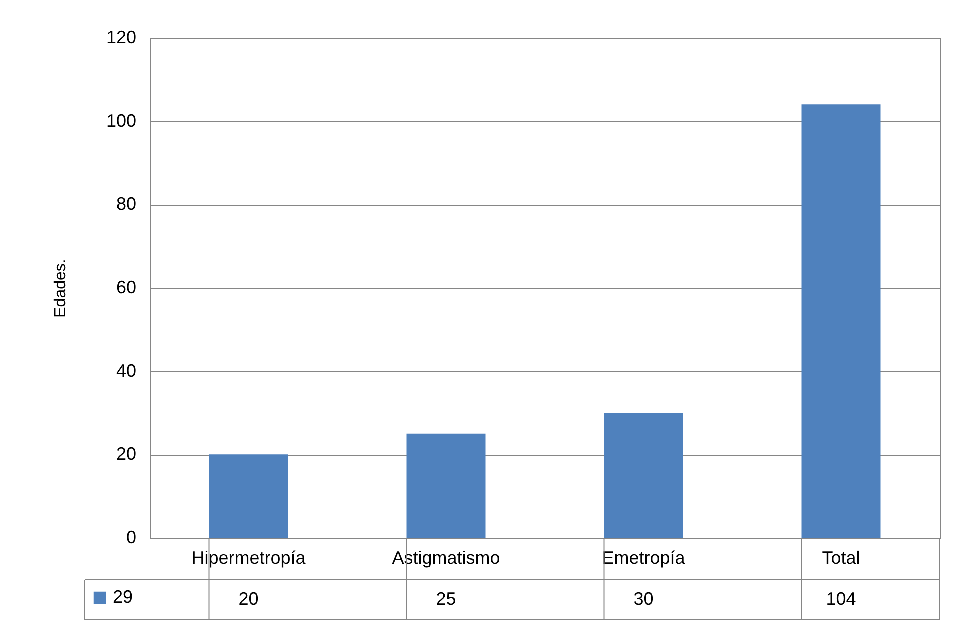 The image size is (957, 628). I want to click on y-tick-label: 20, so click(126, 454).